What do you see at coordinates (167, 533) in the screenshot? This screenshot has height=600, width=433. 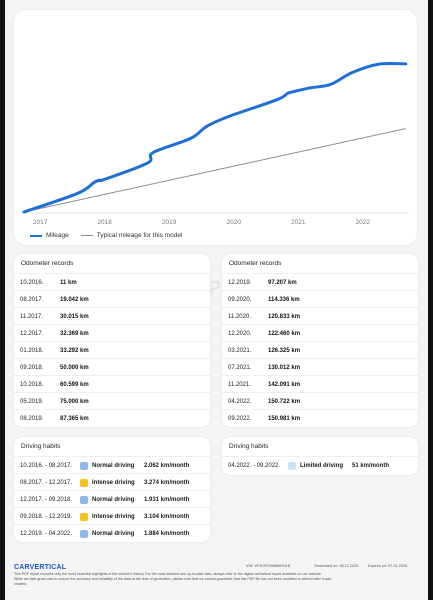 I see `habit-rate: 1.884 km/month` at bounding box center [167, 533].